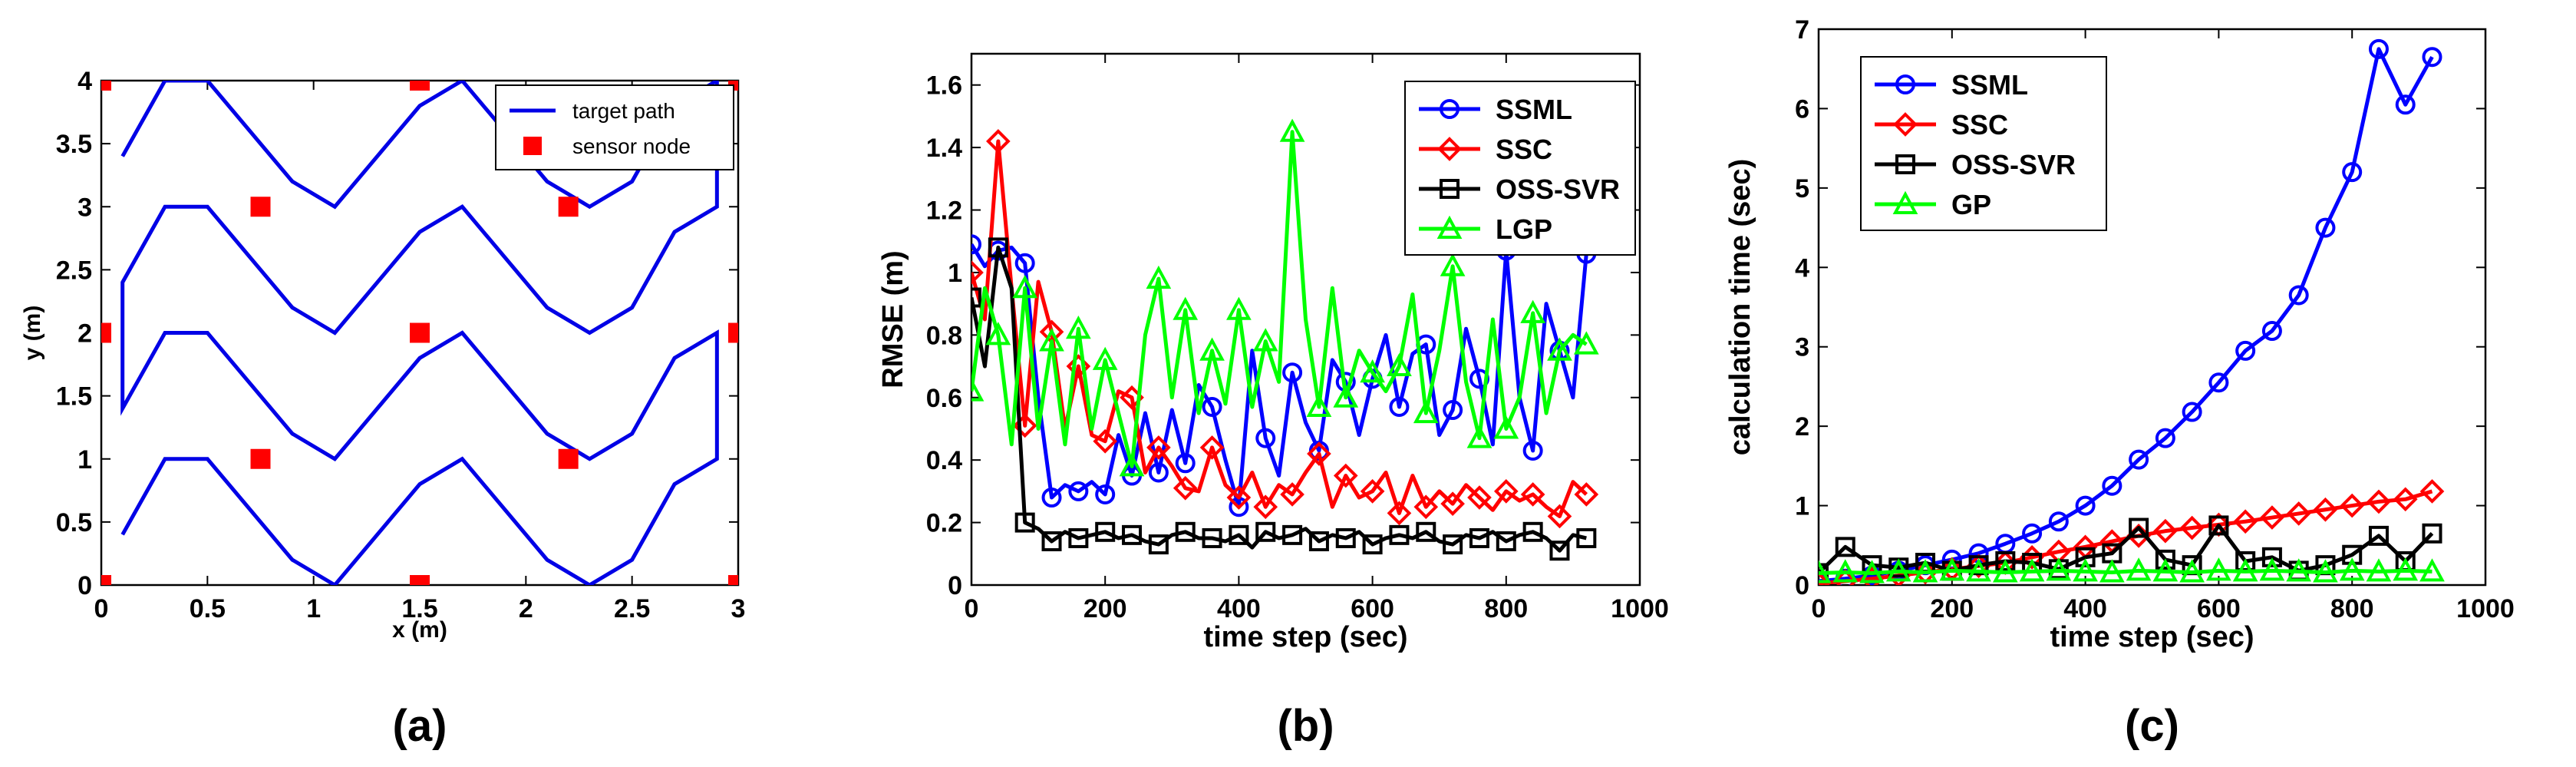 The image size is (2576, 767). Describe the element at coordinates (1952, 608) in the screenshot. I see `x-tick-label: 200` at that location.